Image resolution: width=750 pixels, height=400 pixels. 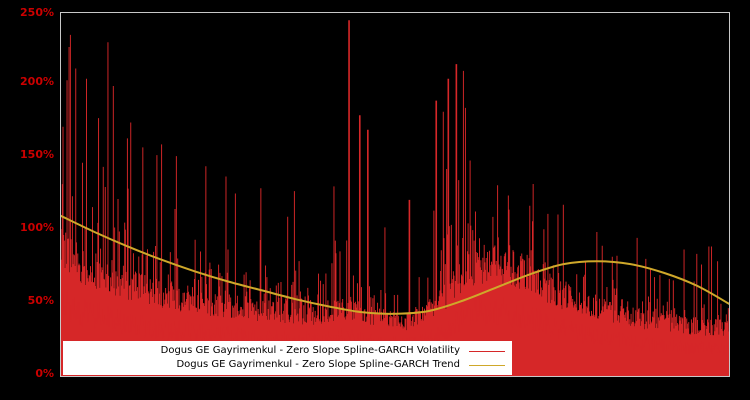 I want to click on y-tick-3: 150%, so click(x=37, y=154).